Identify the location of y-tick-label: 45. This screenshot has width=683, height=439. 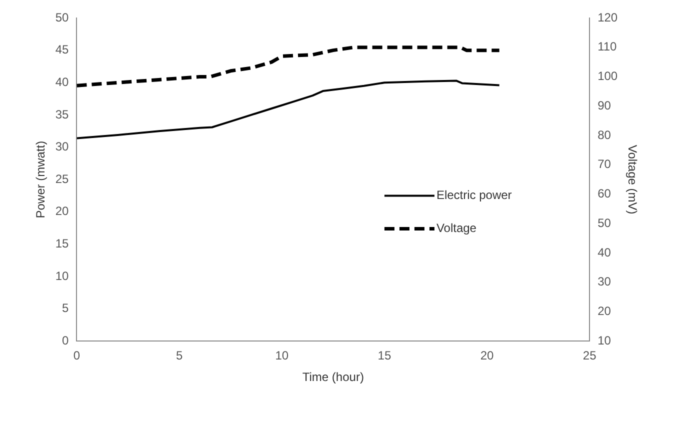
(62, 49).